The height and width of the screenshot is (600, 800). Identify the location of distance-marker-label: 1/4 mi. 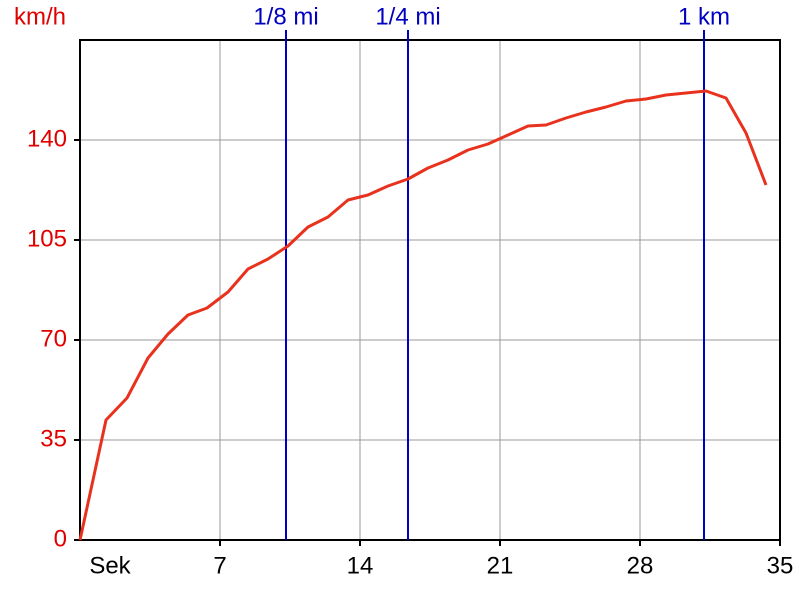
(407, 16).